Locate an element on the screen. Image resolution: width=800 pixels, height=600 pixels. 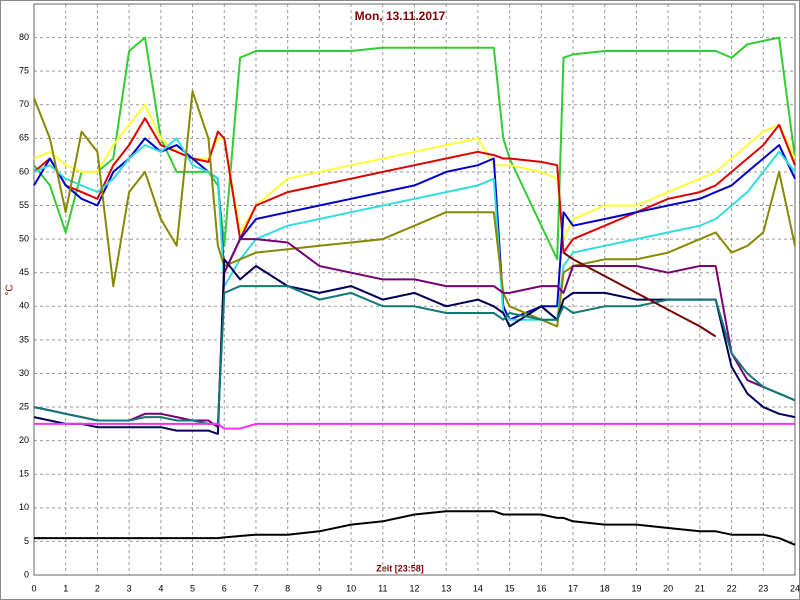
y-tick-label: 35 is located at coordinates (24, 339).